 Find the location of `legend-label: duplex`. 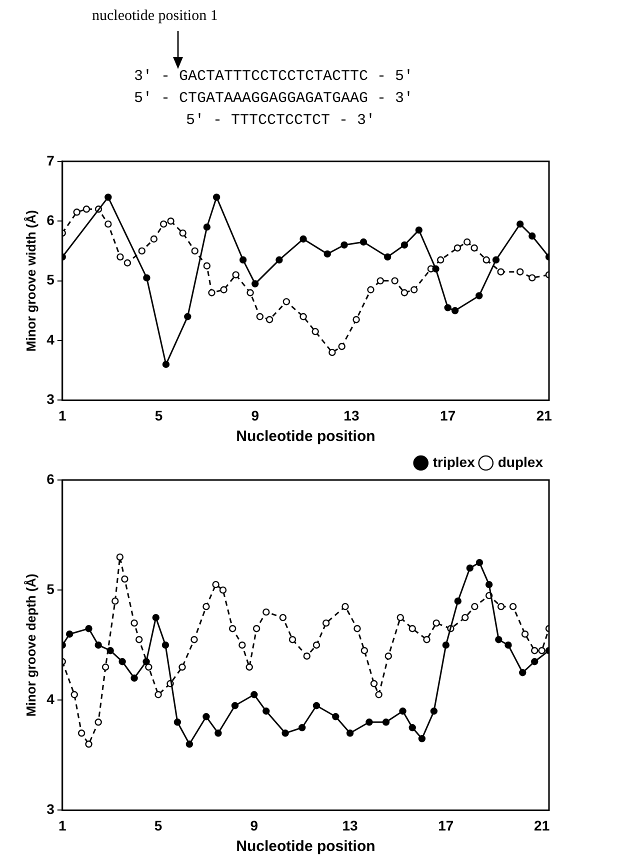

legend-label: duplex is located at coordinates (521, 462).